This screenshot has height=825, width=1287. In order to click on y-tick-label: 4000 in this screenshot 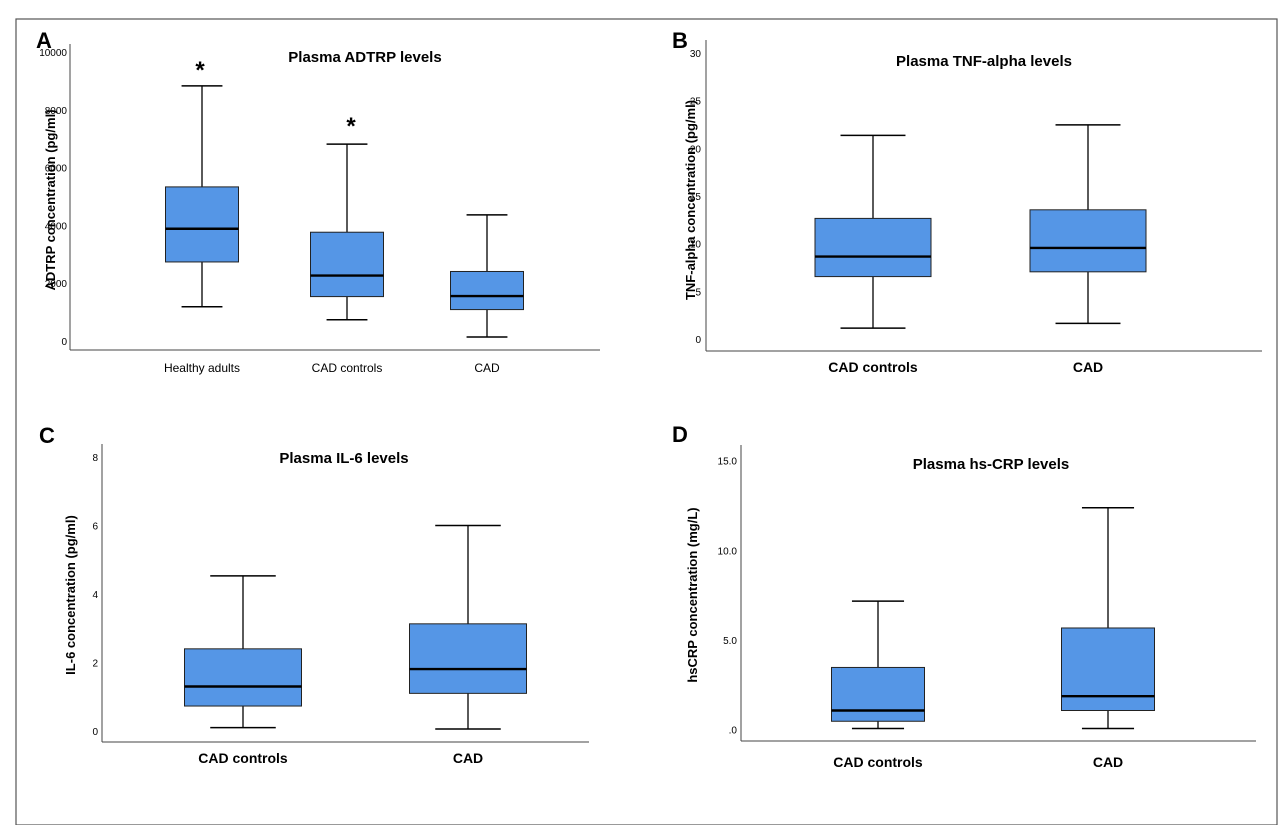, I will do `click(56, 226)`.